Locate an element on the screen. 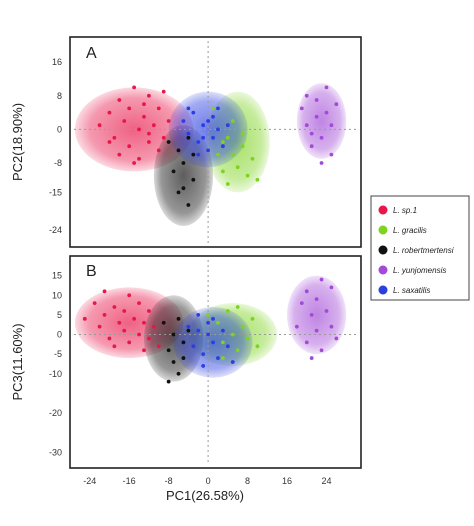  x-tick-label: -16 is located at coordinates (129, 481).